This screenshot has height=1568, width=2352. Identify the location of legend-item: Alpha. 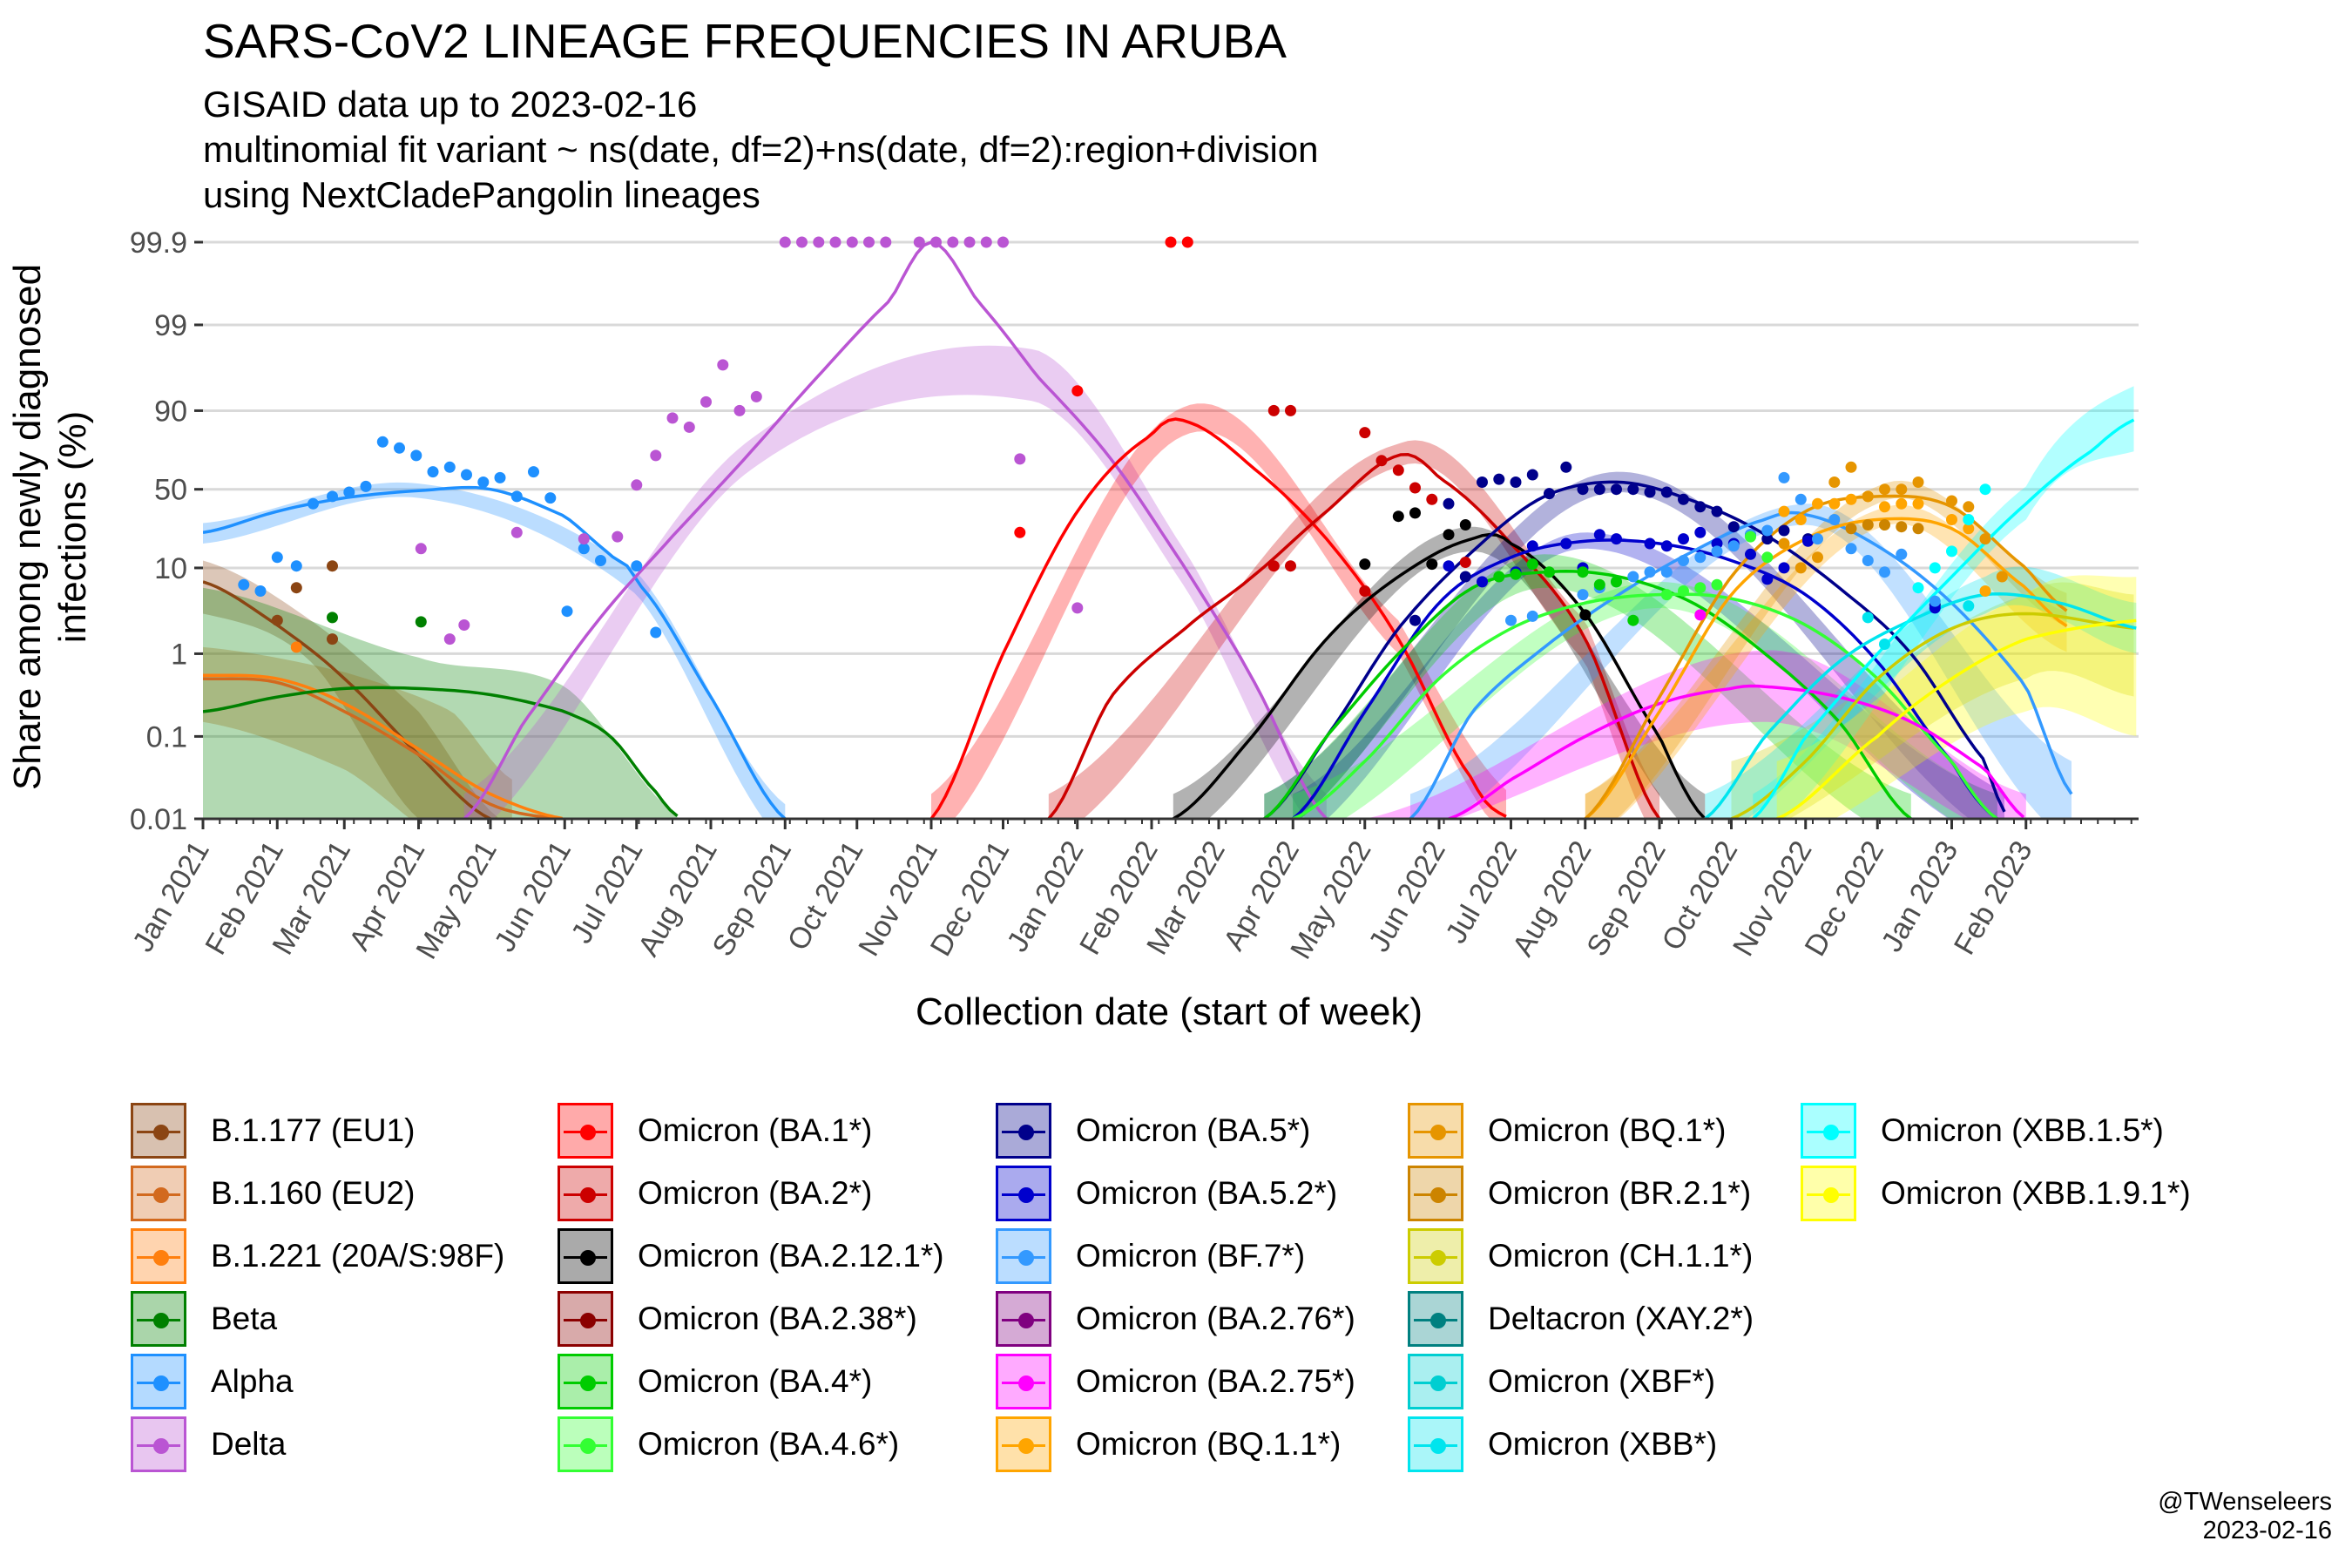
(212, 1381).